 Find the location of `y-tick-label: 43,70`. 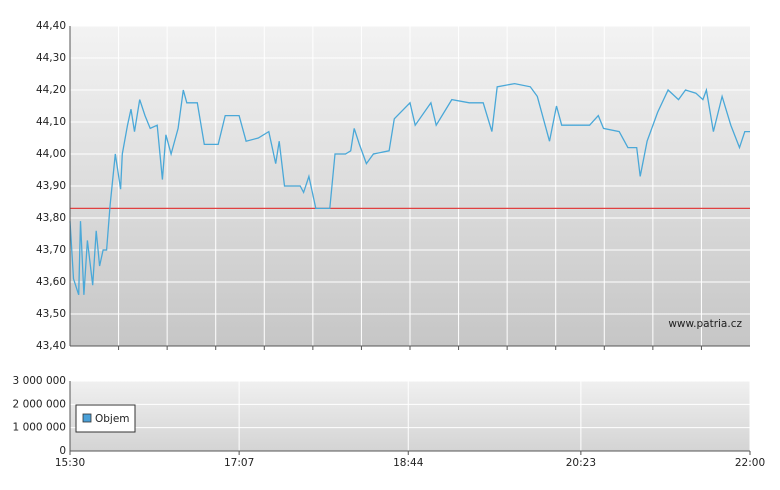

y-tick-label: 43,70 is located at coordinates (51, 250).